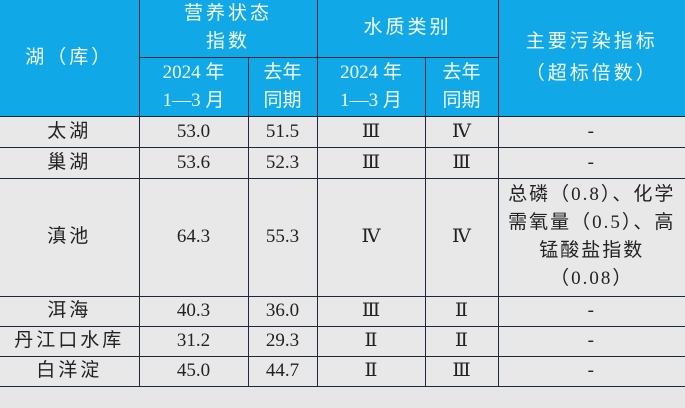 The height and width of the screenshot is (408, 685). Describe the element at coordinates (591, 237) in the screenshot. I see `cell-pollutants: 总磷（0.8）、化学需氧量（0.5）、高锰酸盐指数（0.08）` at that location.